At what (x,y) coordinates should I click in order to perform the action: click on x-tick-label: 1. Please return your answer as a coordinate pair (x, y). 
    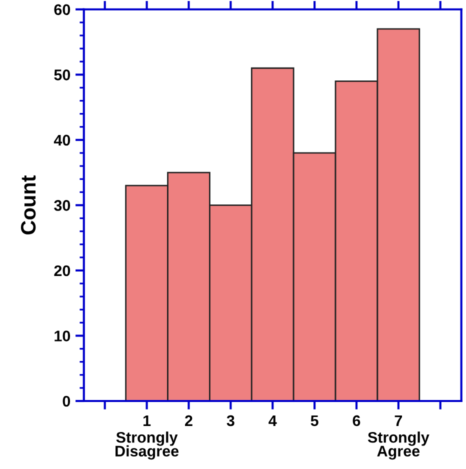
    Looking at the image, I should click on (147, 420).